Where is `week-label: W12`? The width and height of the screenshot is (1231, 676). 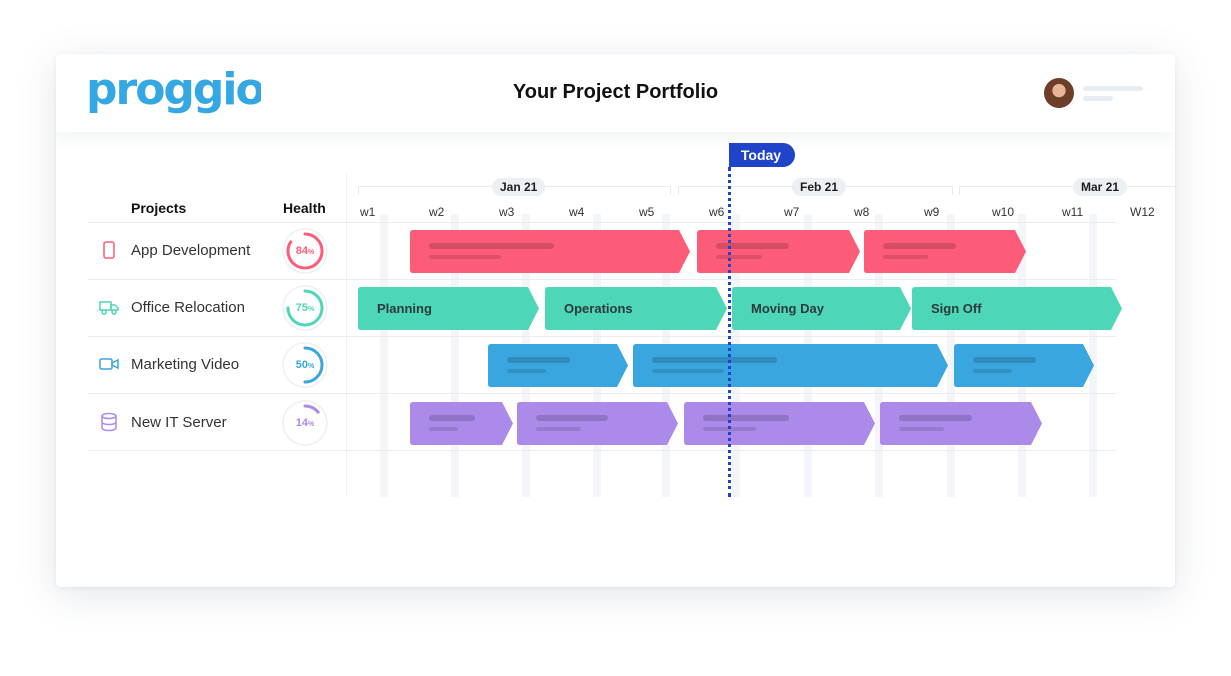 week-label: W12 is located at coordinates (1142, 212).